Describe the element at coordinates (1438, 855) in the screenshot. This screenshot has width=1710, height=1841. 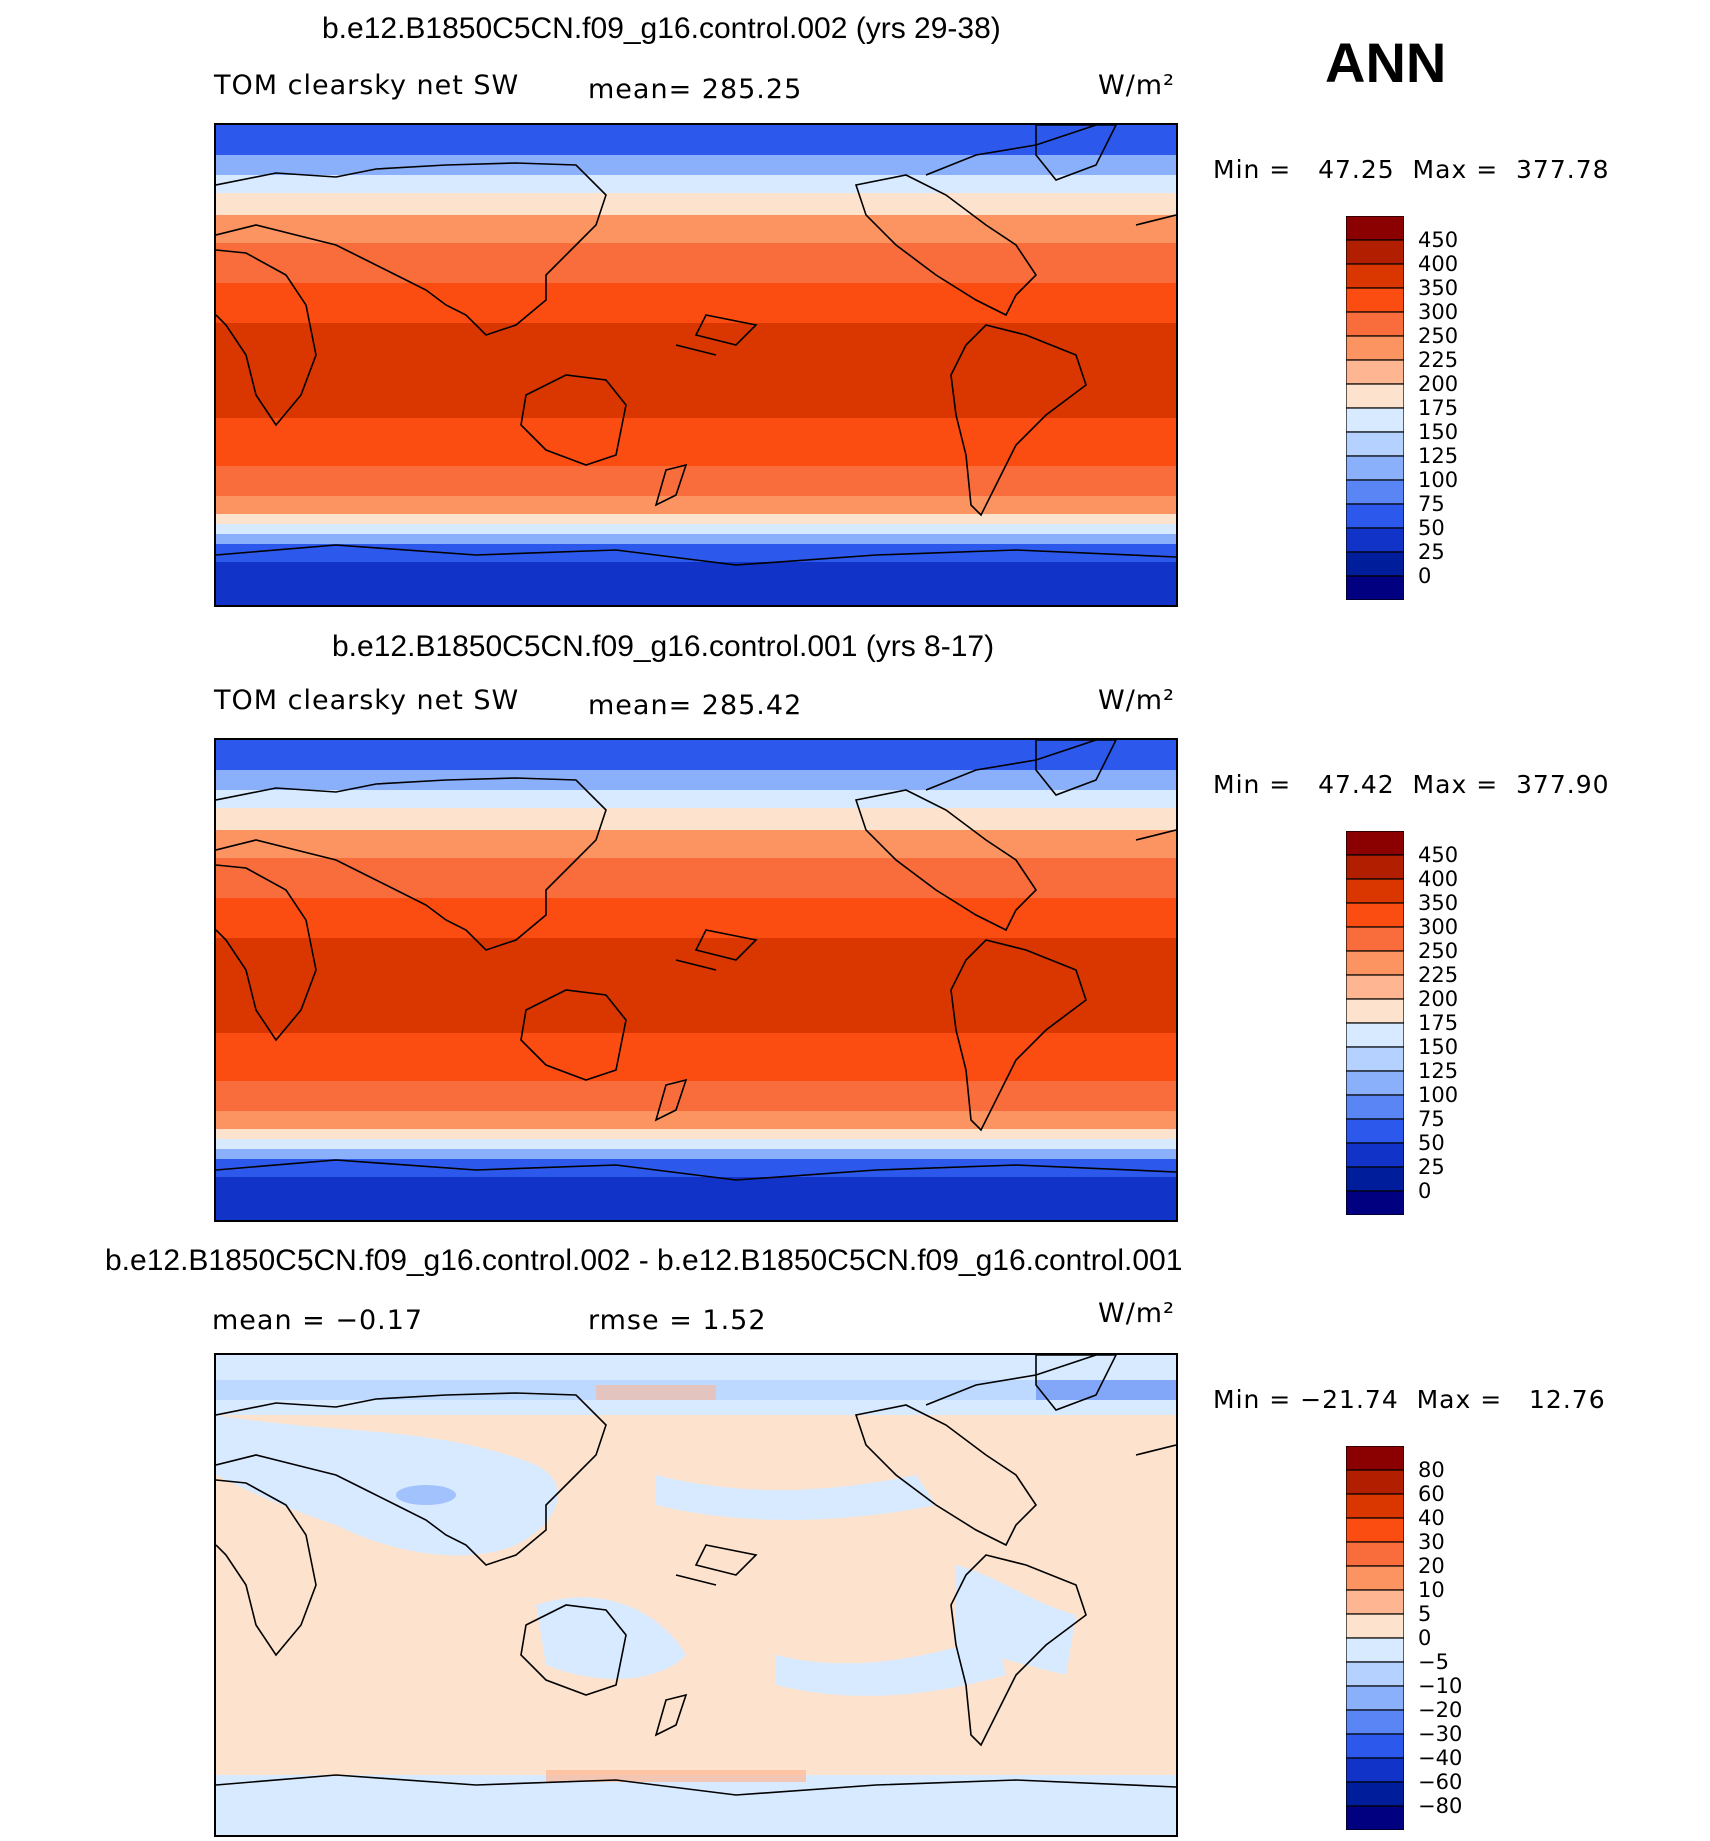
I see `colorbar-tick-label: 450` at that location.